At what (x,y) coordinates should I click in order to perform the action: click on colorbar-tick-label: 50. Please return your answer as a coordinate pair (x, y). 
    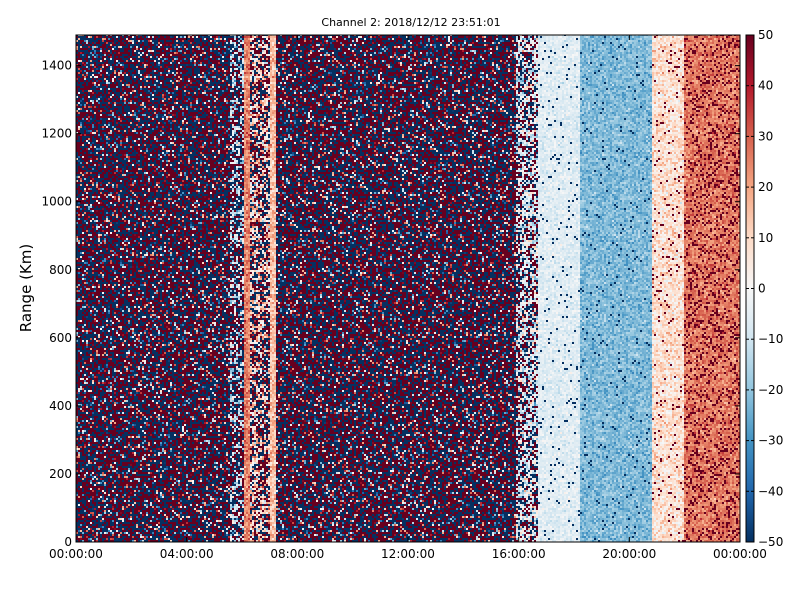
    Looking at the image, I should click on (765, 35).